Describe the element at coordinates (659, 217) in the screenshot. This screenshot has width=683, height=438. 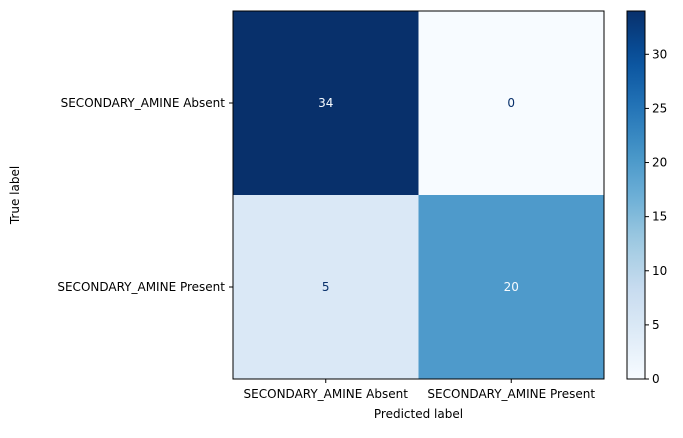
I see `colorbar-tick-label: 15` at that location.